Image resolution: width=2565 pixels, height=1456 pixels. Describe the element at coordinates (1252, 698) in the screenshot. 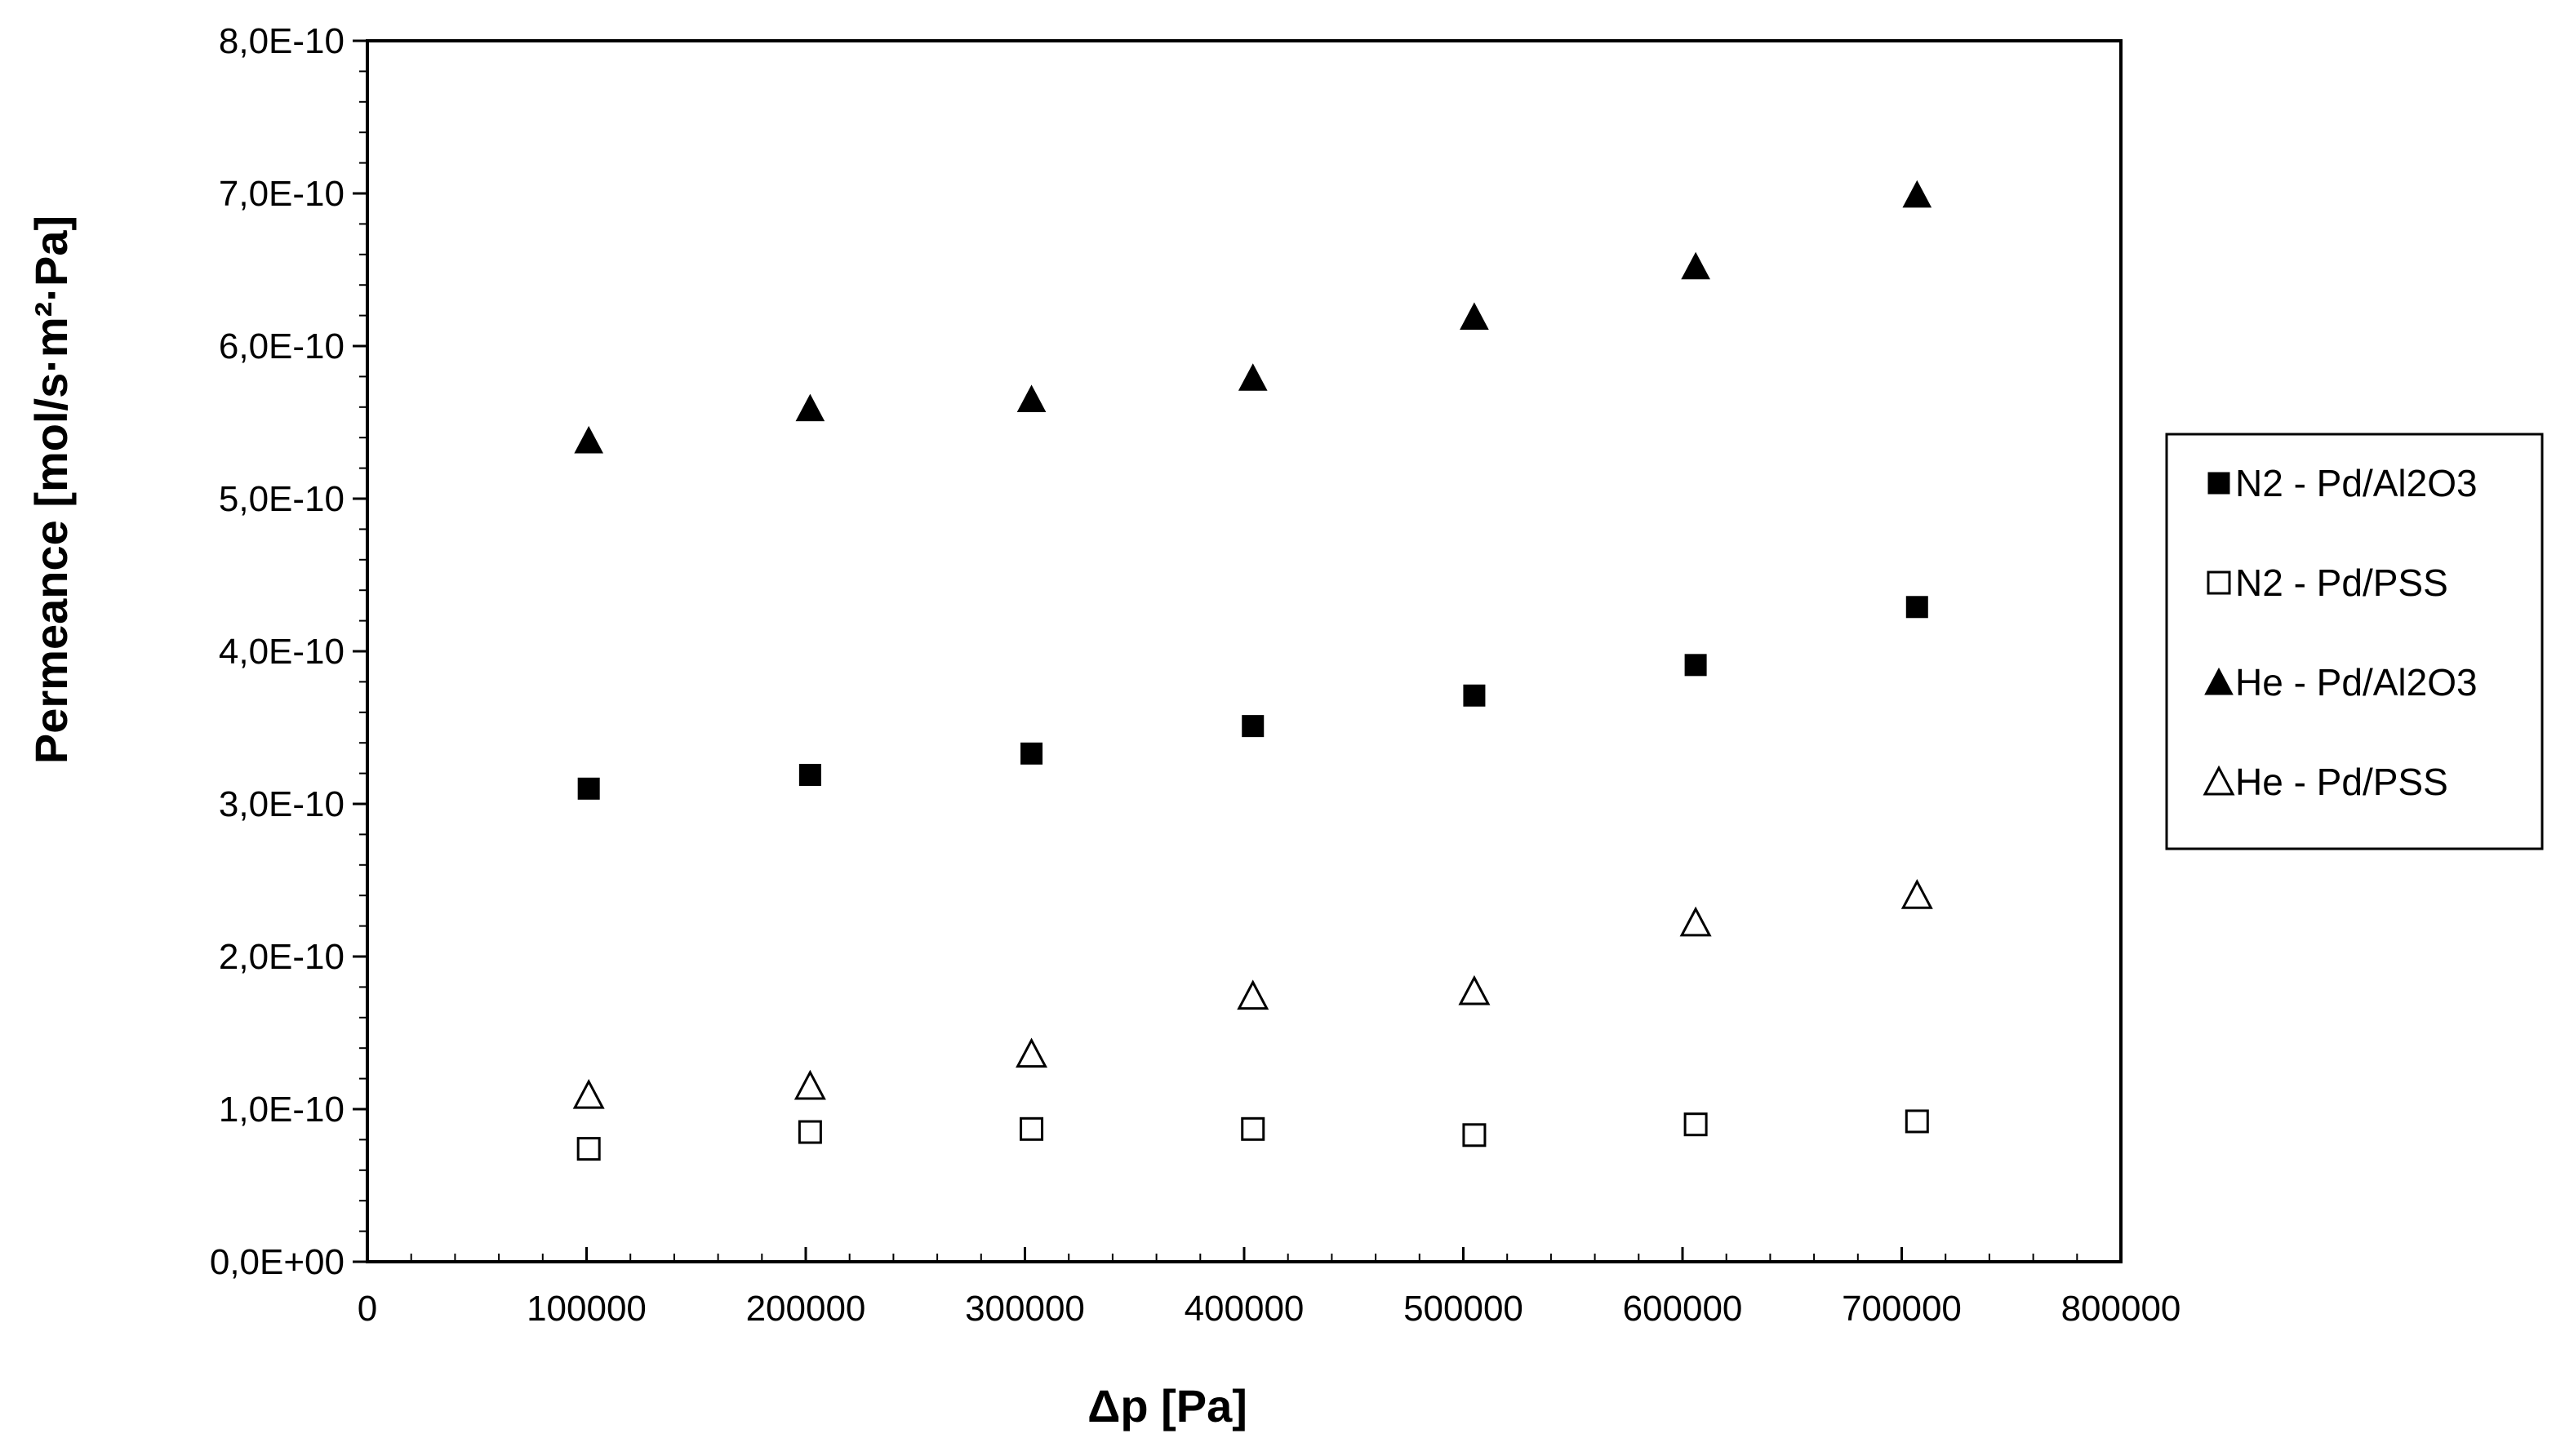

I see `series-n2-pd-al2o3` at that location.